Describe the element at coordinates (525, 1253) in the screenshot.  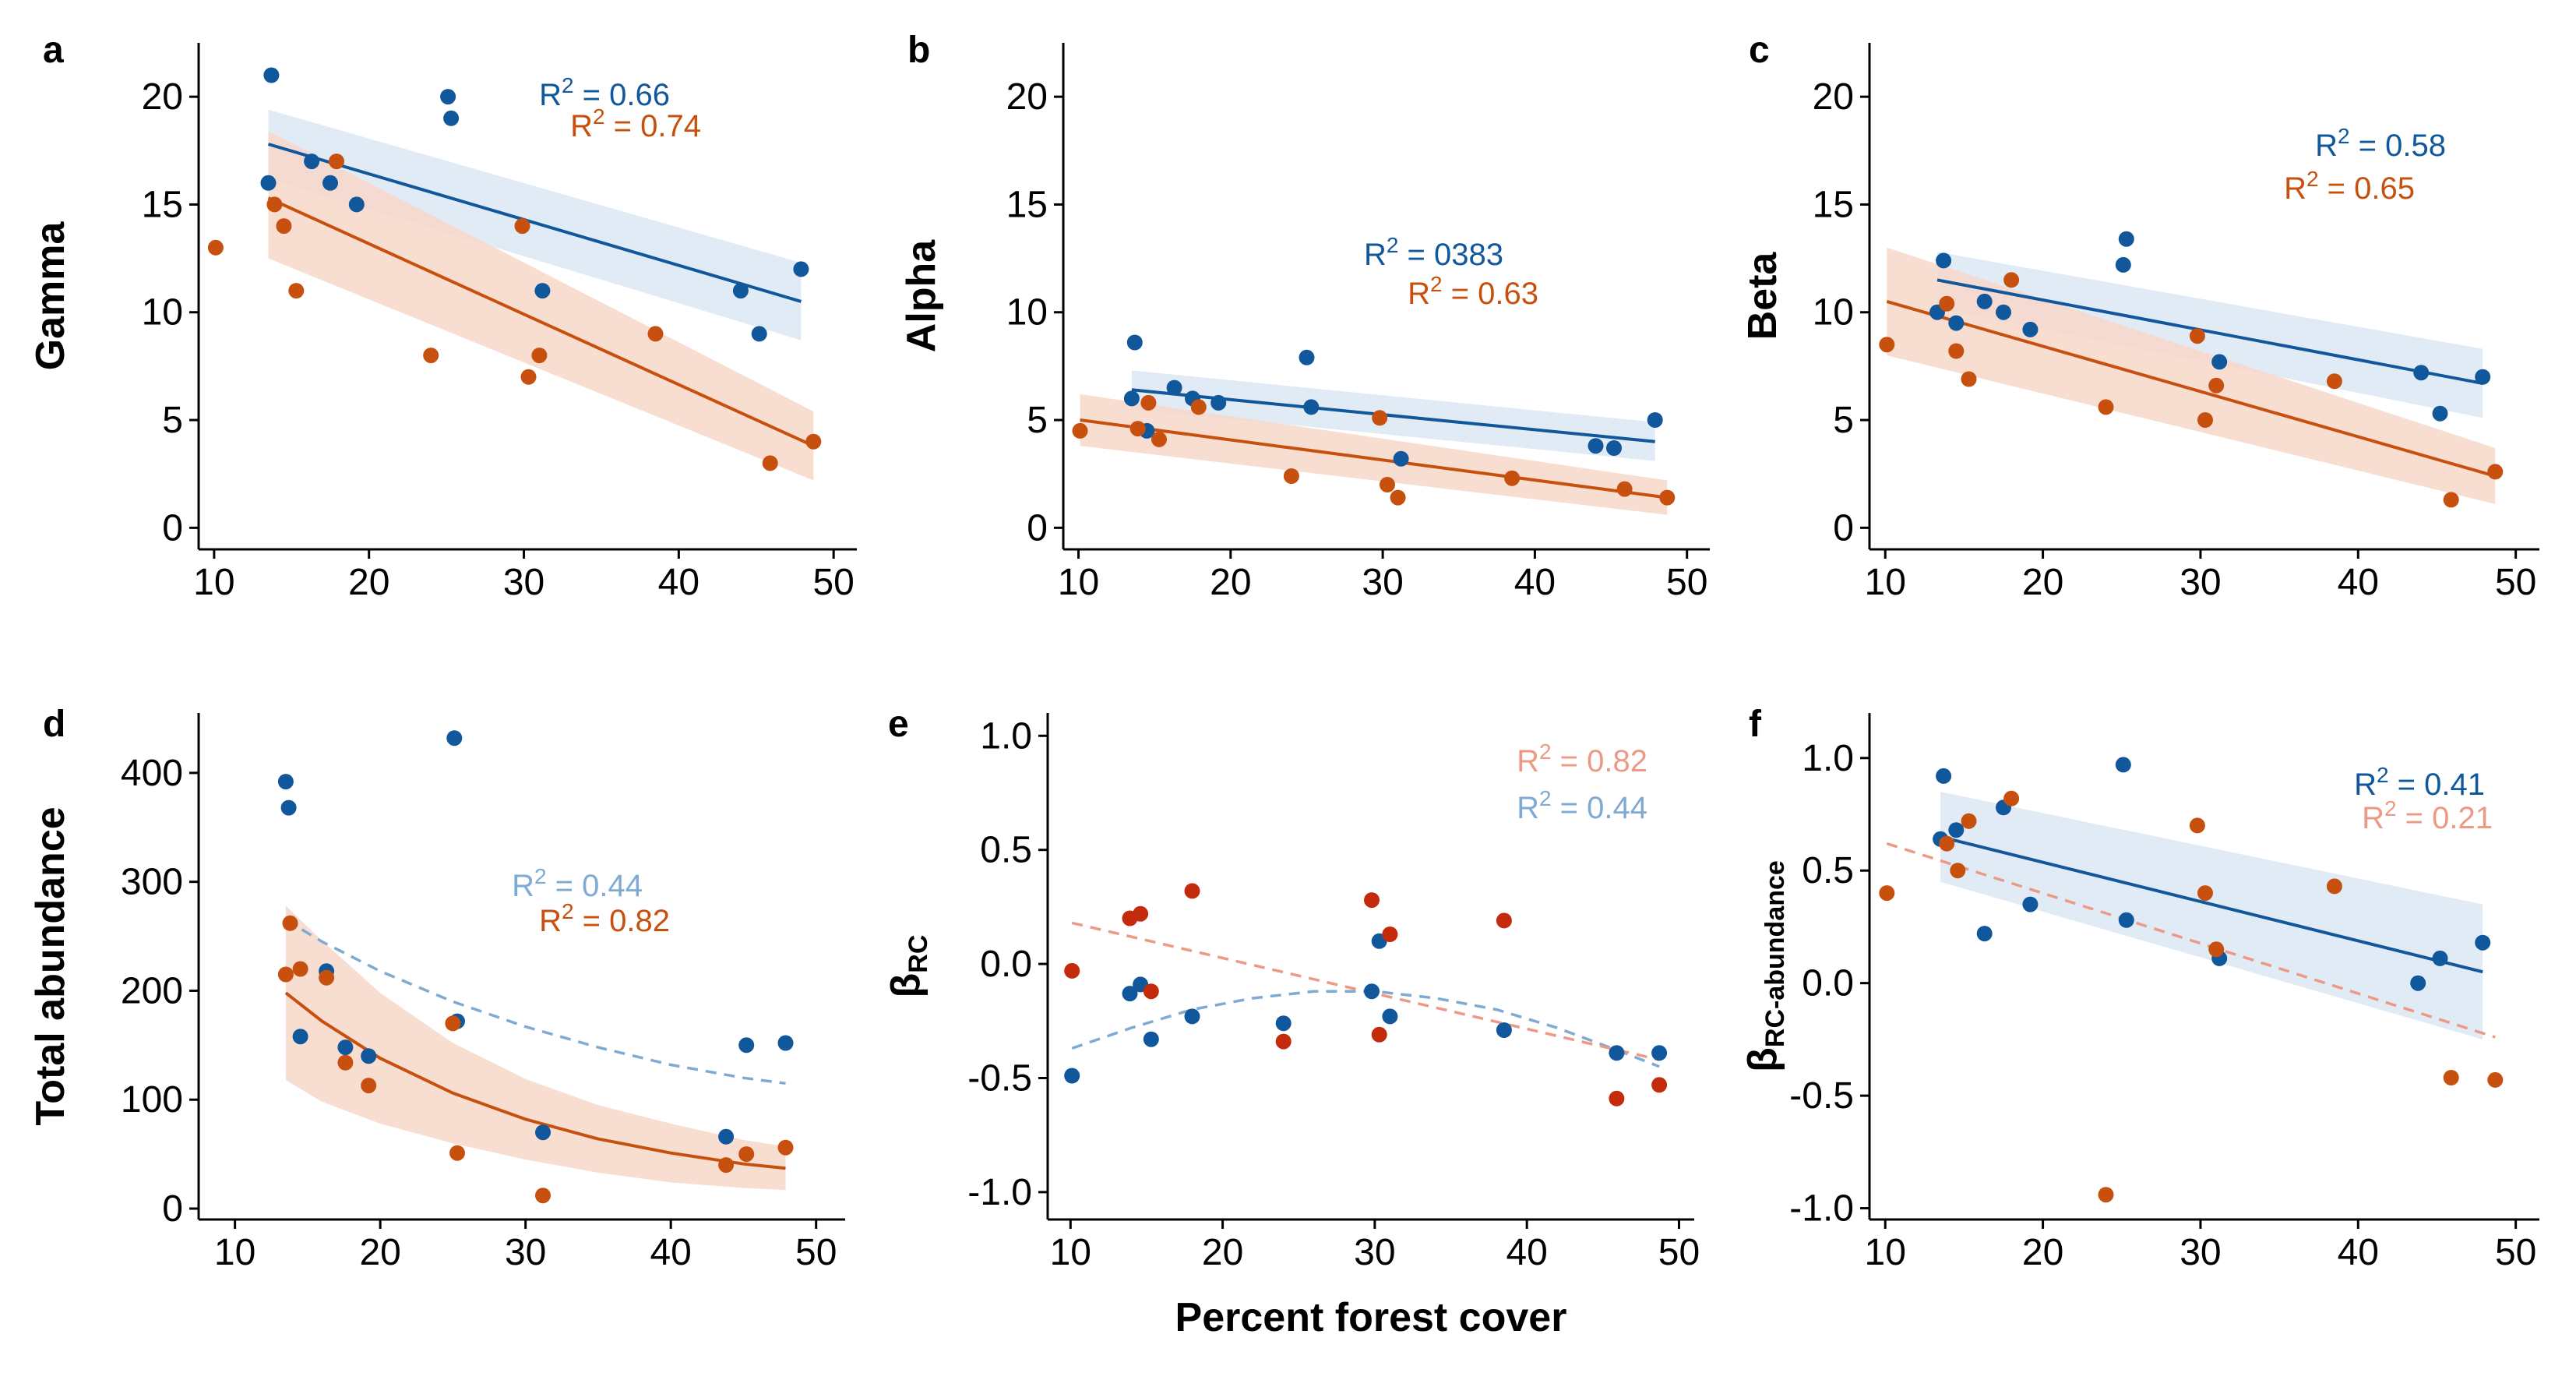
I see `x-tick-label-d-2: 30` at that location.